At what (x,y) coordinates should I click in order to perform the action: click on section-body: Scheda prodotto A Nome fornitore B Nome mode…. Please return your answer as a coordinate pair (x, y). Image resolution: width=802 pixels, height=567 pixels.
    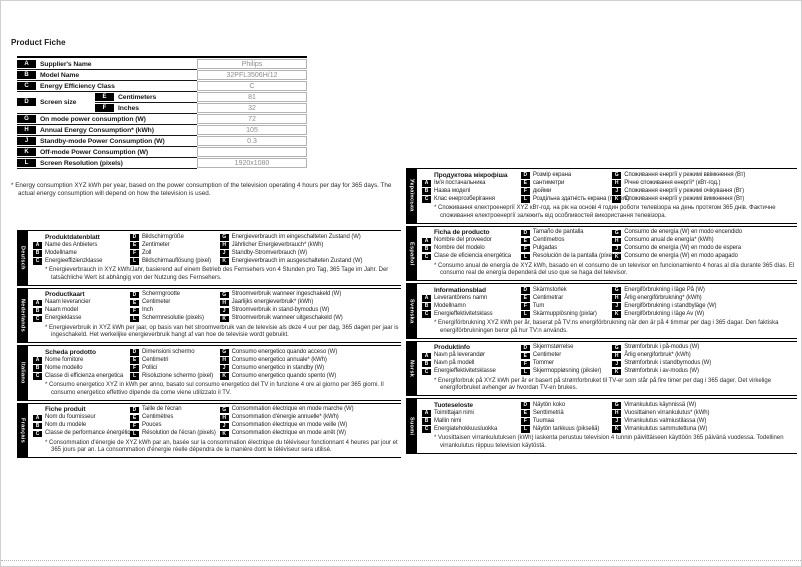
    Looking at the image, I should click on (214, 373).